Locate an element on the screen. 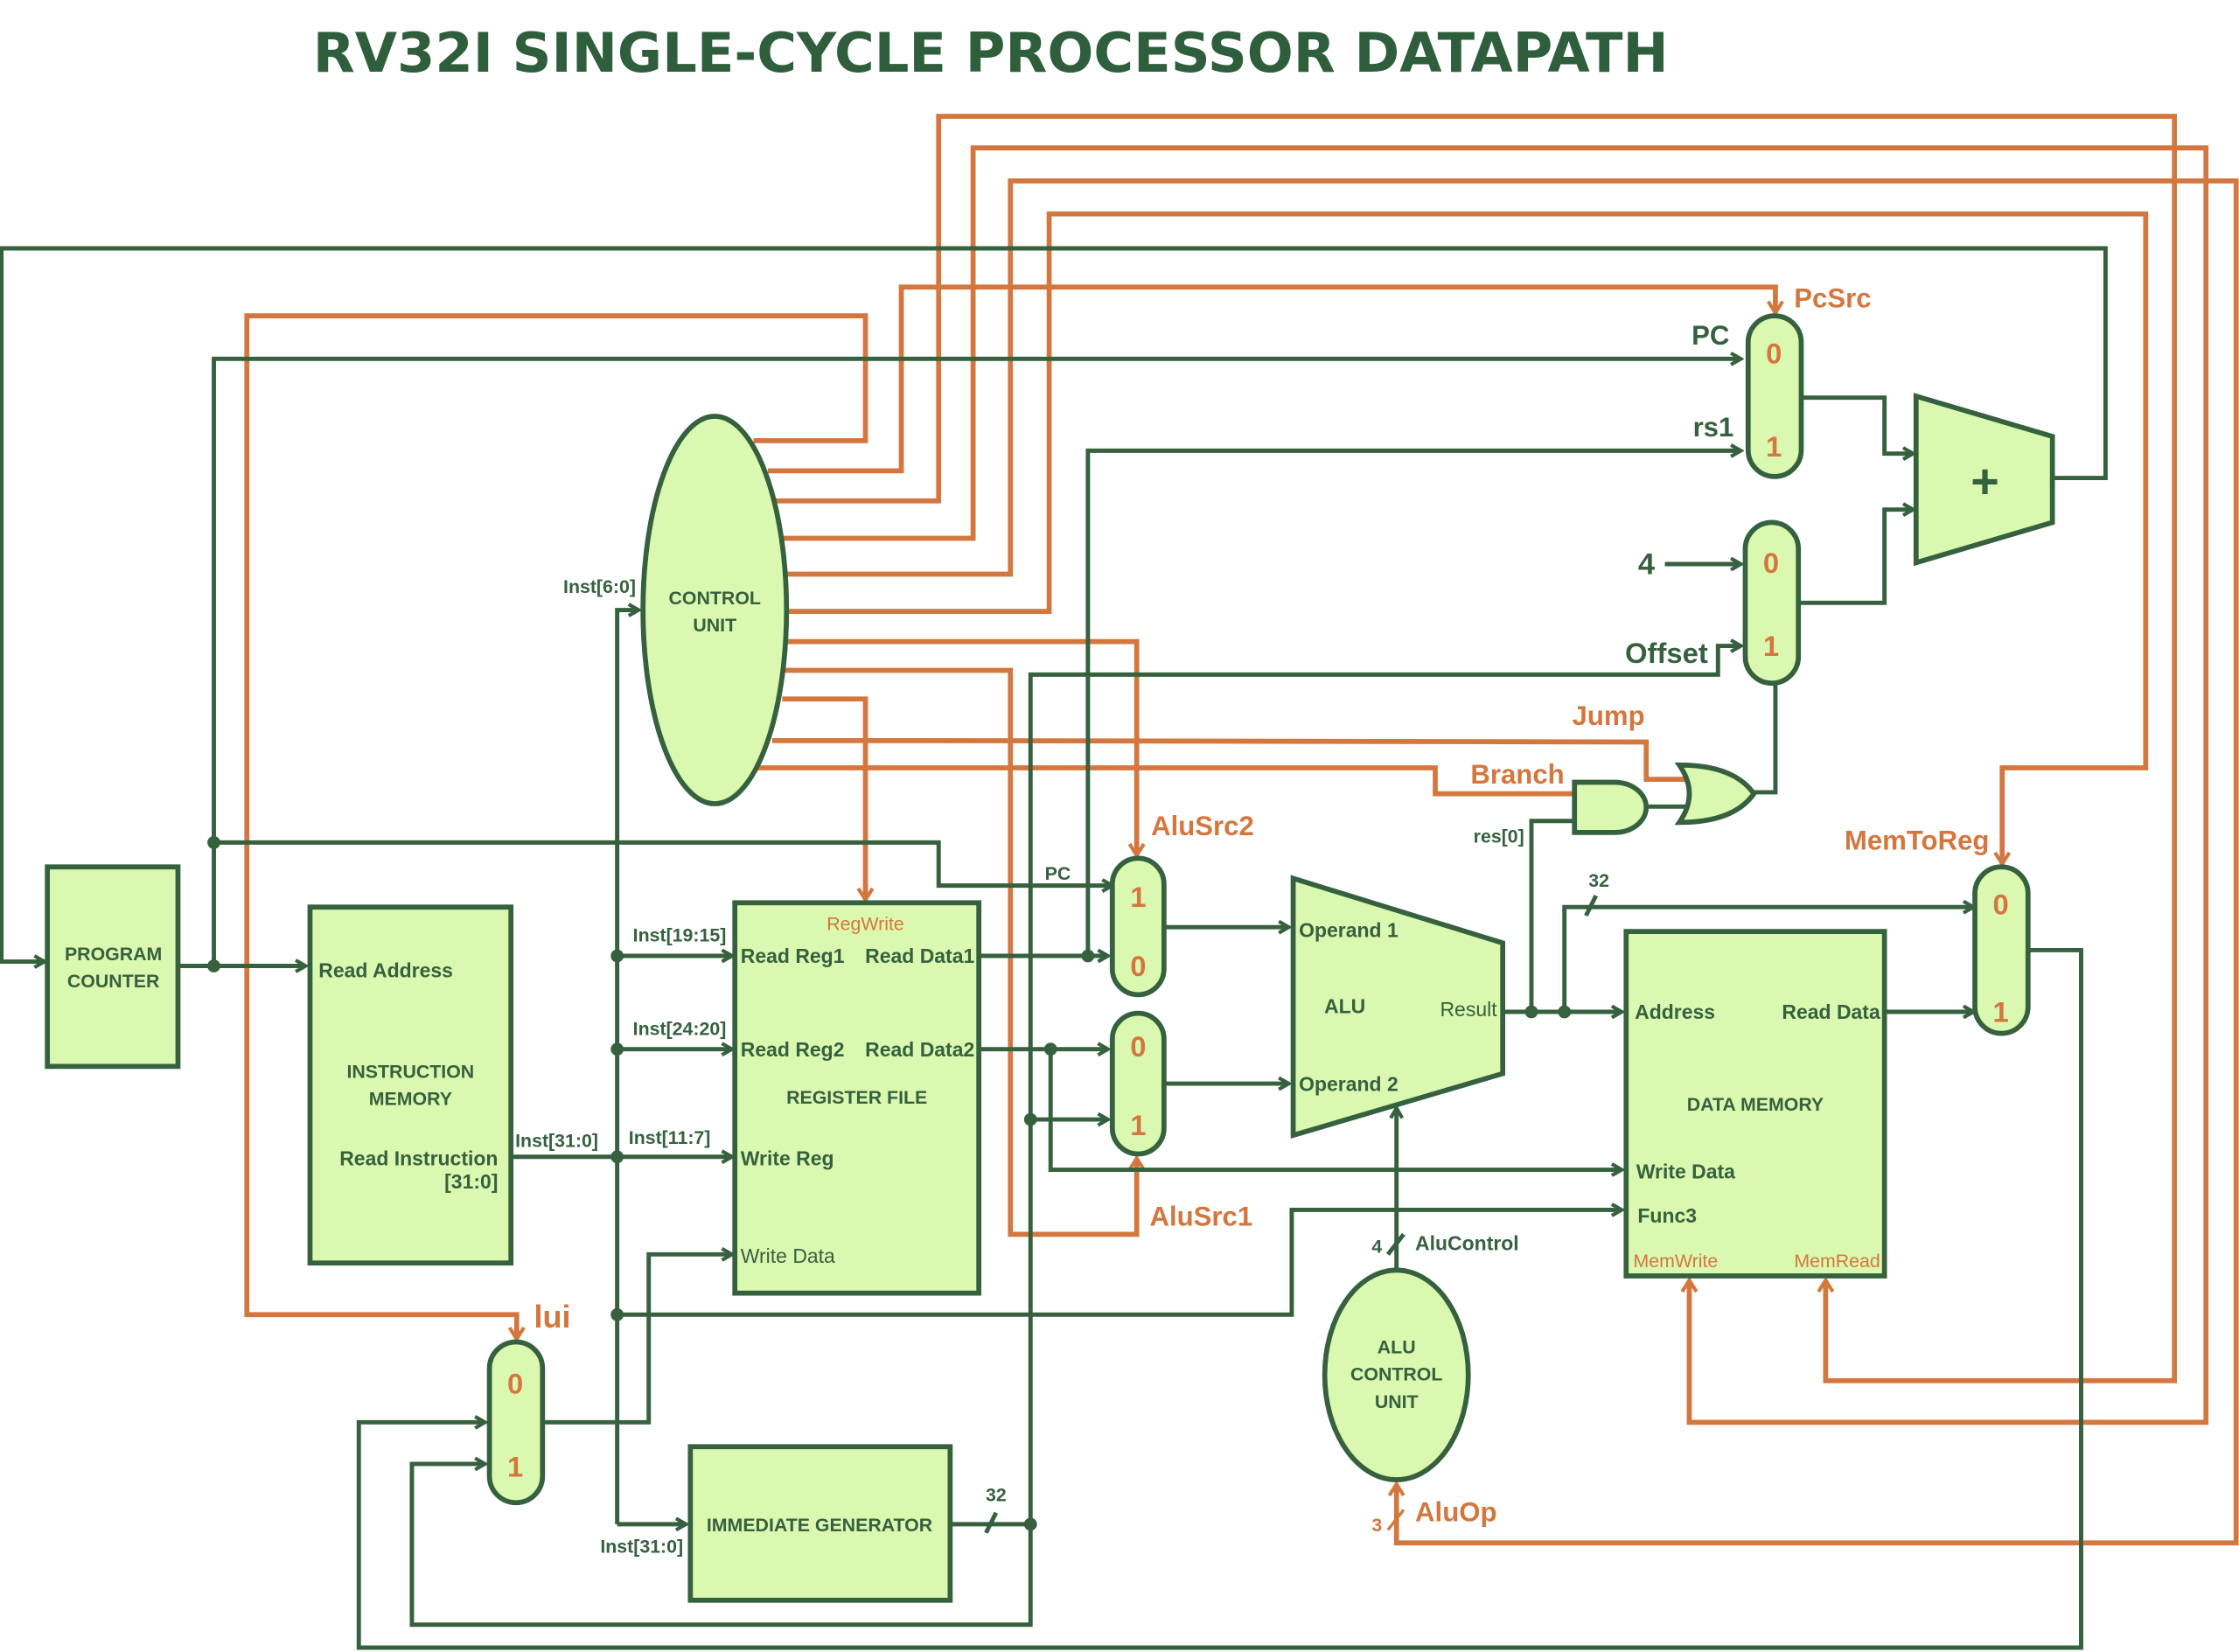  offset-mux: 0 1 4 Offset is located at coordinates (1713, 603).